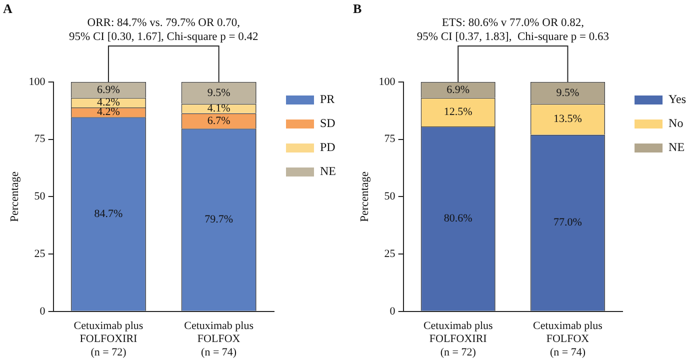  What do you see at coordinates (219, 220) in the screenshot?
I see `data-label: 79.7%` at bounding box center [219, 220].